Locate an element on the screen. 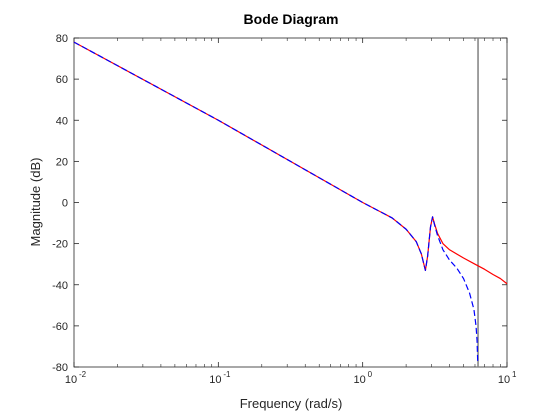 The height and width of the screenshot is (420, 560). y-tick-label: 60 is located at coordinates (62, 80).